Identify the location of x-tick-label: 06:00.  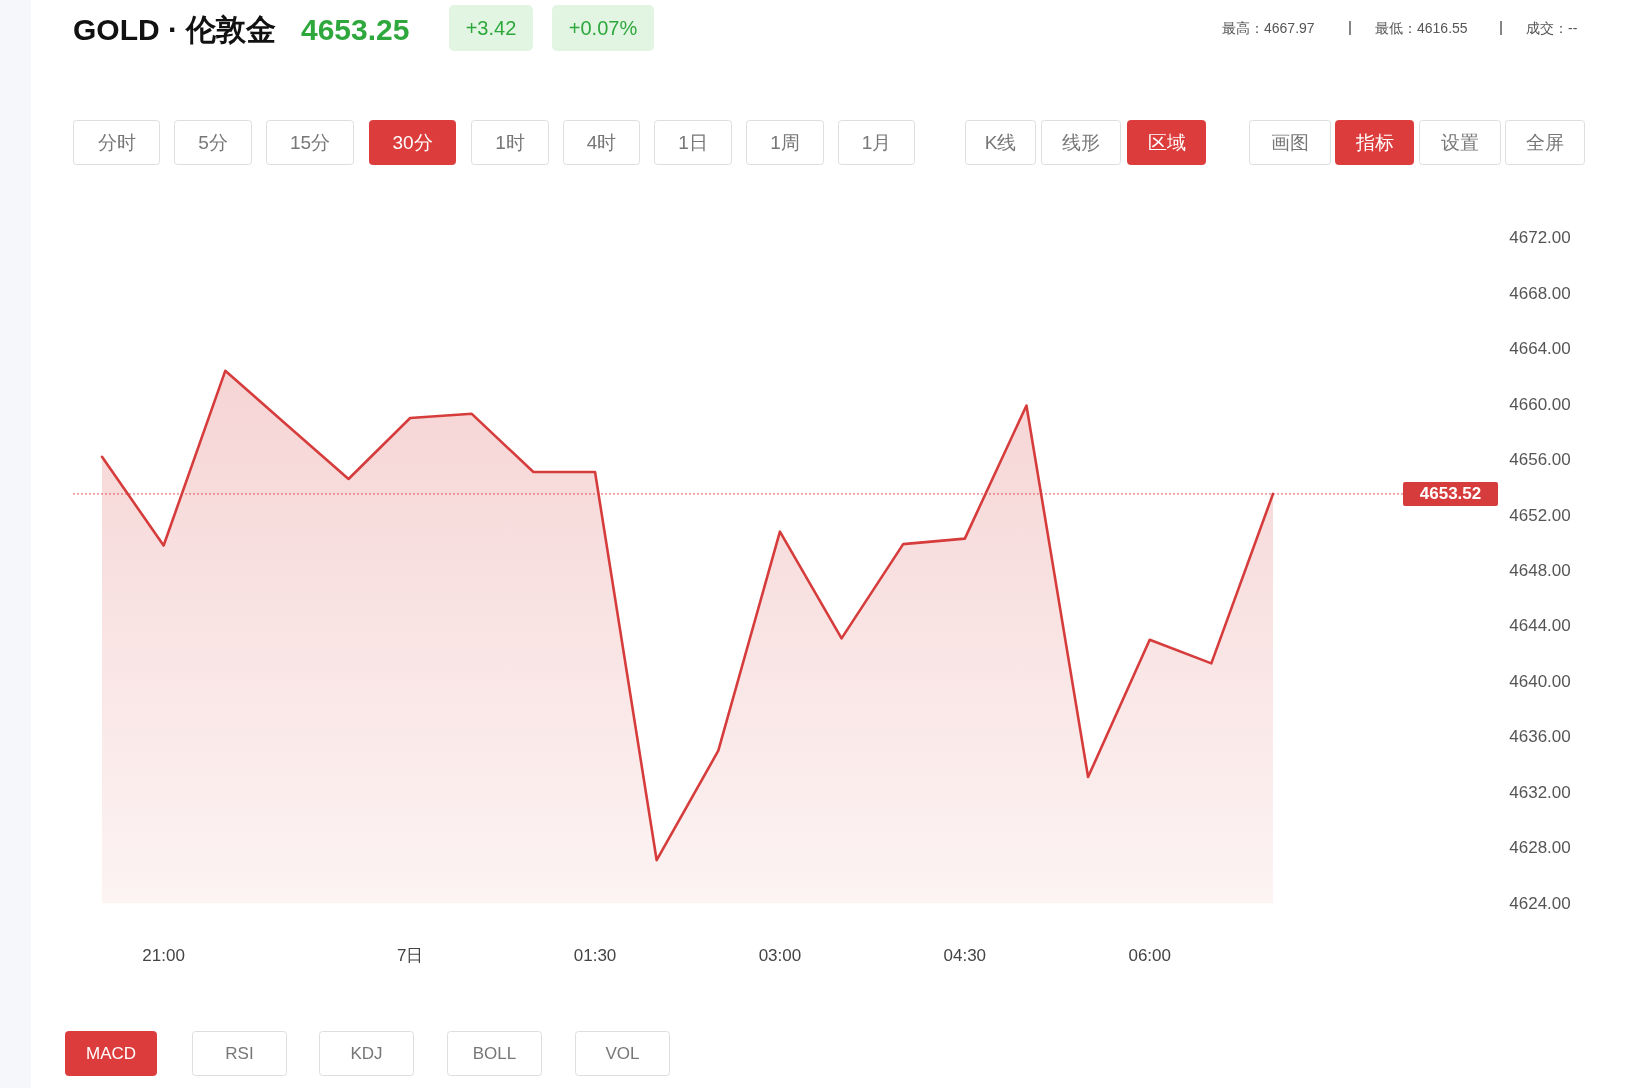
(1149, 955).